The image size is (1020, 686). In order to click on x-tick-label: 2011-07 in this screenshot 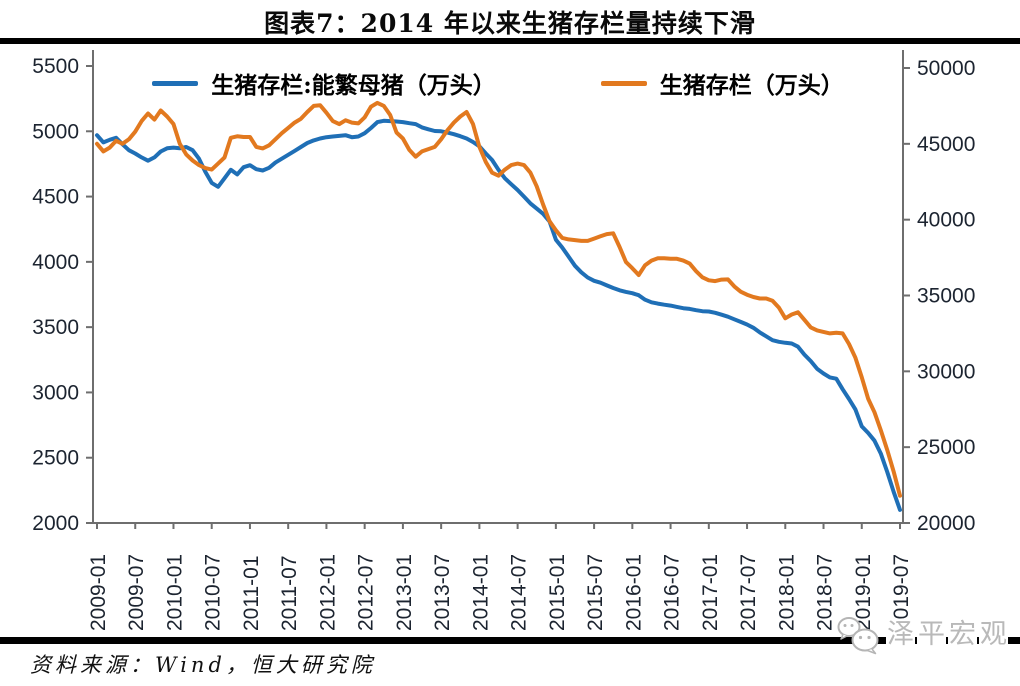, I will do `click(289, 593)`.